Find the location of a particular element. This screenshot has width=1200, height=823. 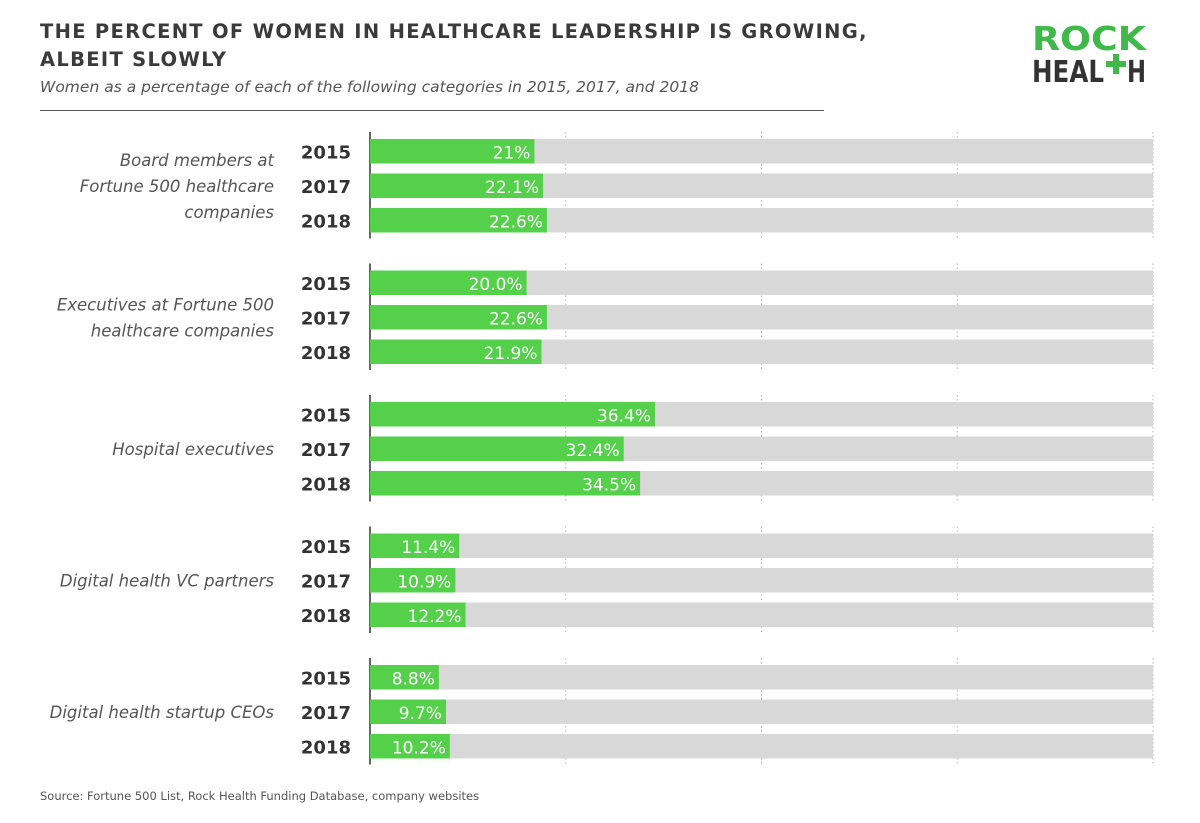

data-label: 8.8% is located at coordinates (413, 679).